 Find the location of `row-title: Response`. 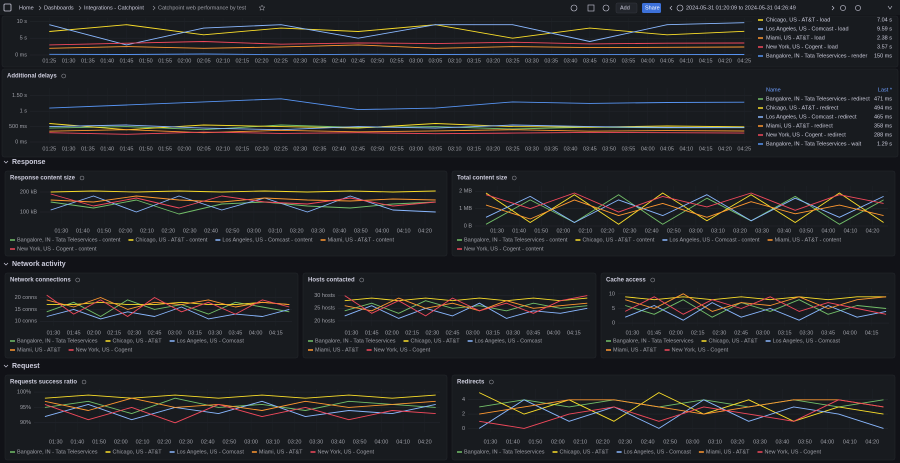

row-title: Response is located at coordinates (29, 162).